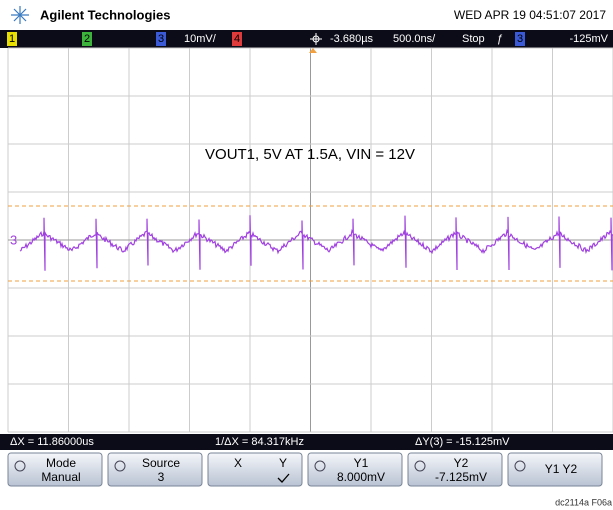 Image resolution: width=613 pixels, height=510 pixels. Describe the element at coordinates (52, 442) in the screenshot. I see `delta-x: ΔX = 11.86000us` at that location.